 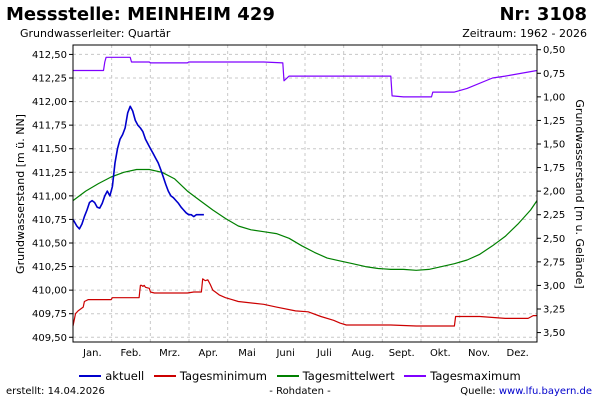 What do you see at coordinates (475, 376) in the screenshot?
I see `legend-label-maximum: Tagesmaximum` at bounding box center [475, 376].